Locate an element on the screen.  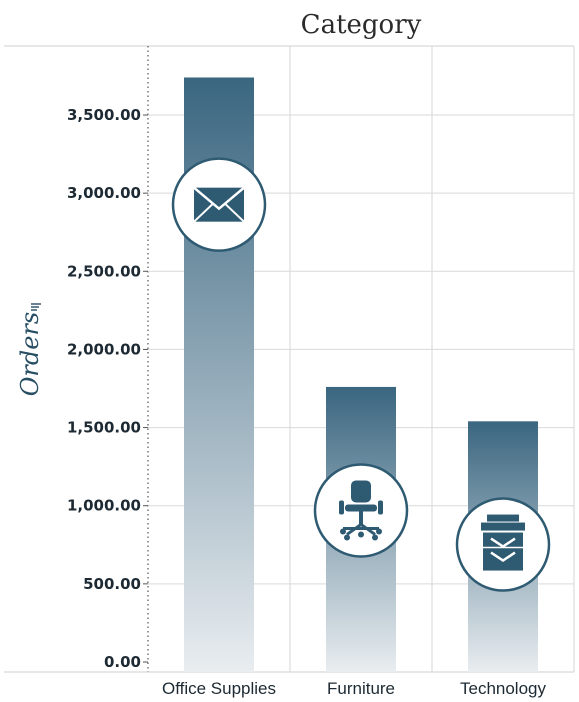
x-tick-label: Technology is located at coordinates (503, 688).